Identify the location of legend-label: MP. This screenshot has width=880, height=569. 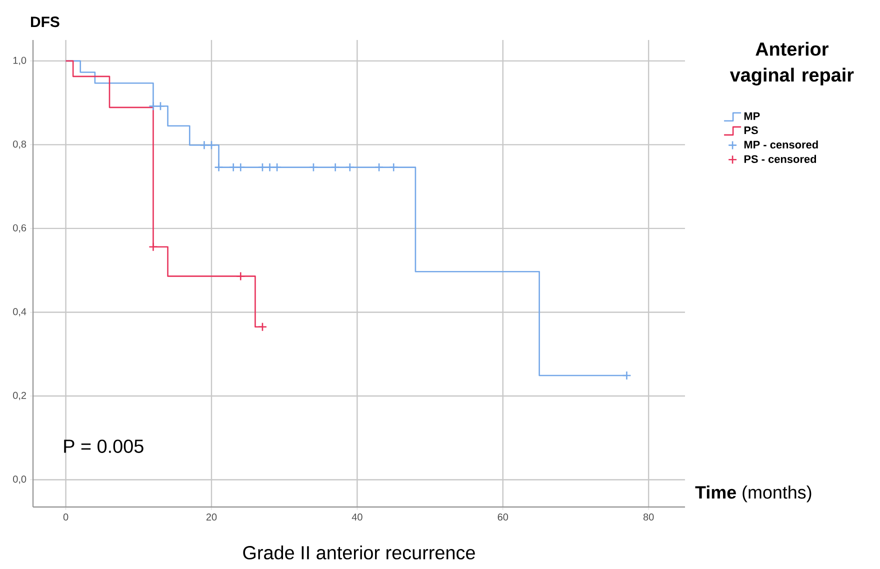
(752, 116).